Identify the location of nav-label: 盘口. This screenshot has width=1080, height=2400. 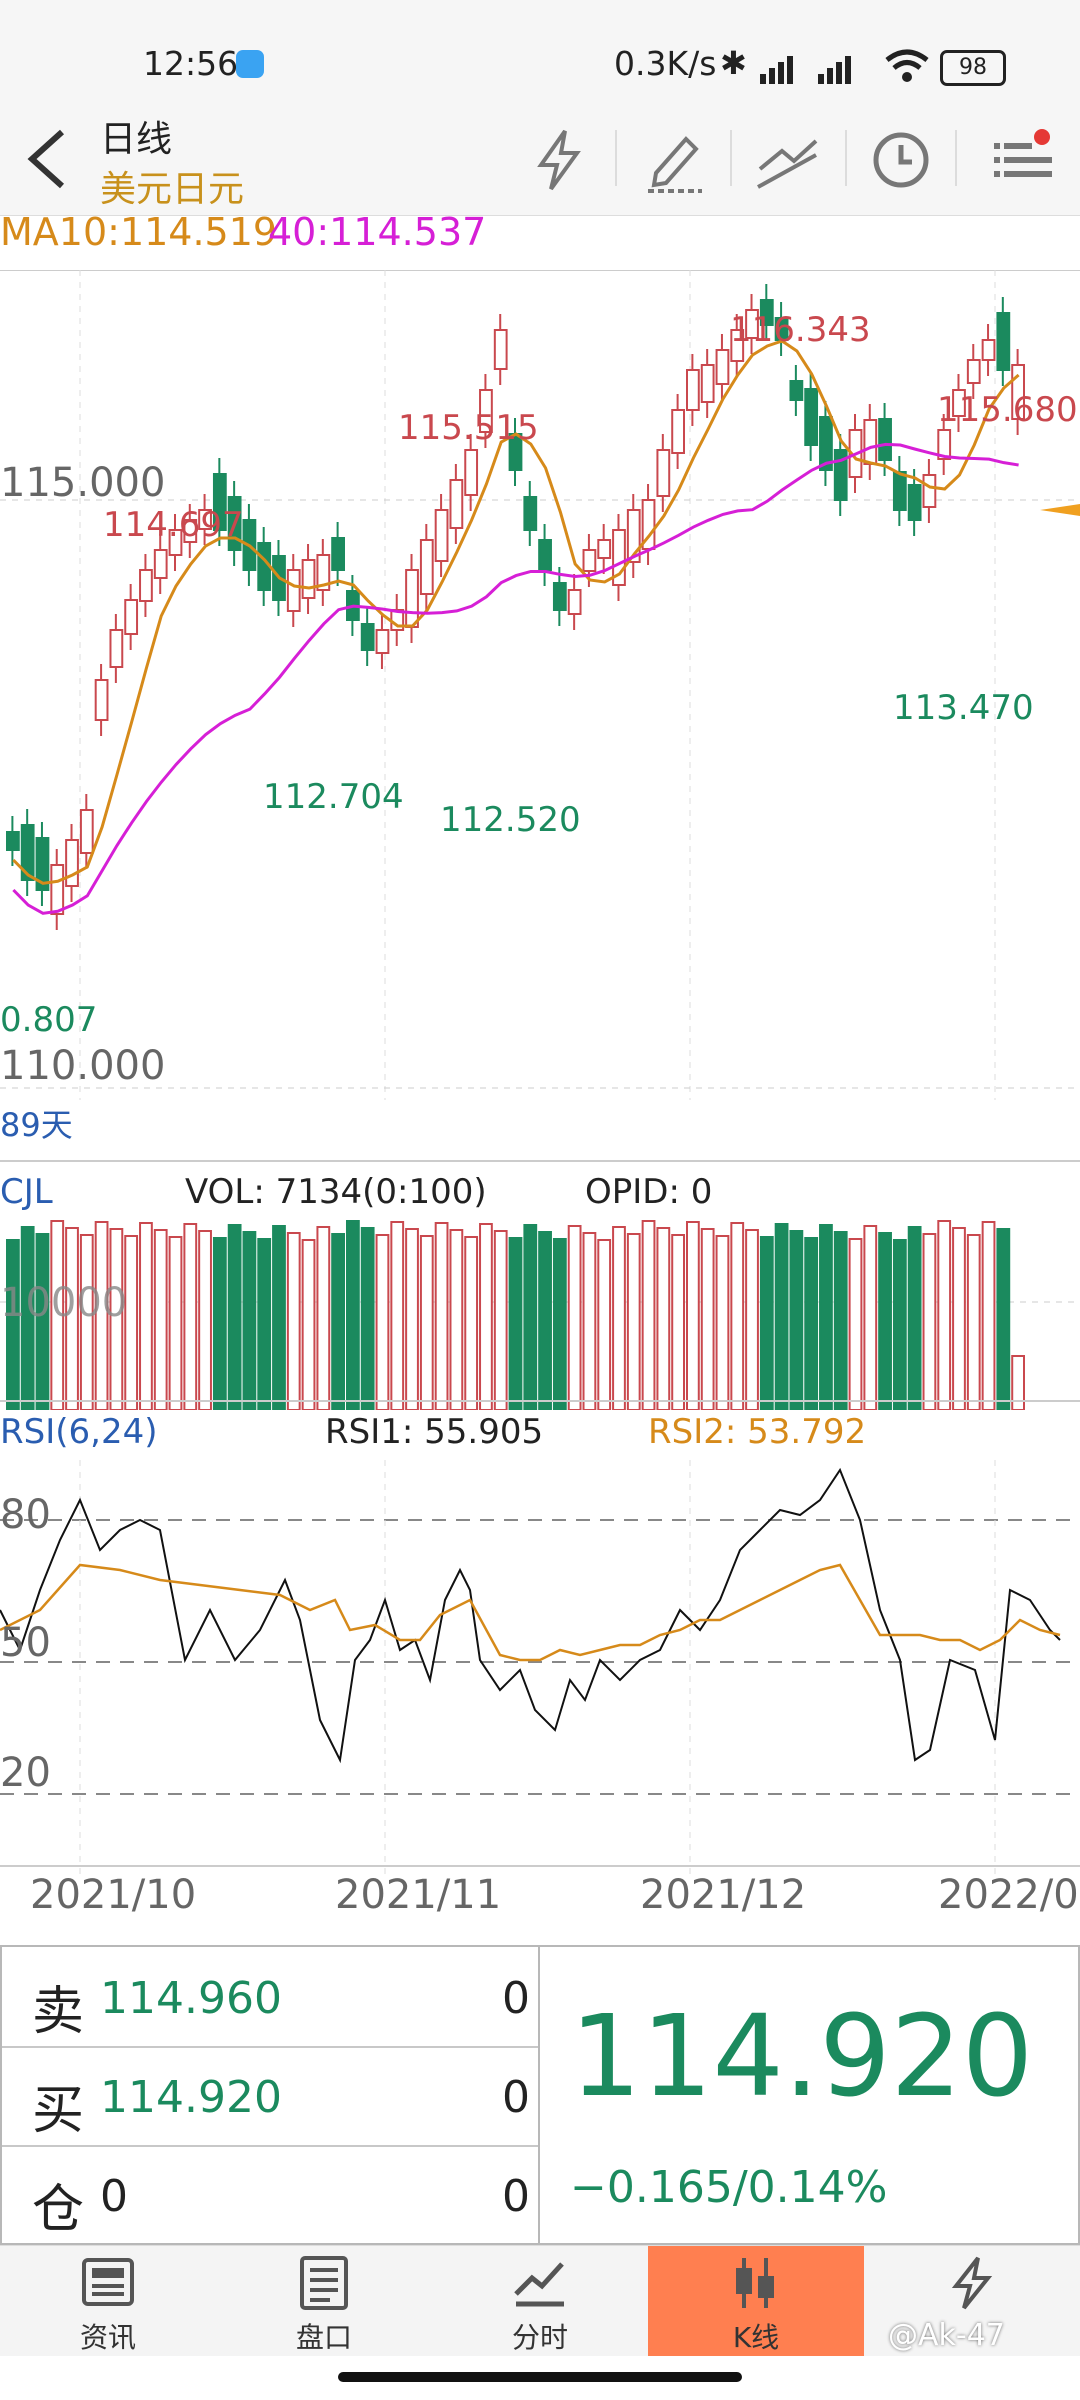
(323, 2337).